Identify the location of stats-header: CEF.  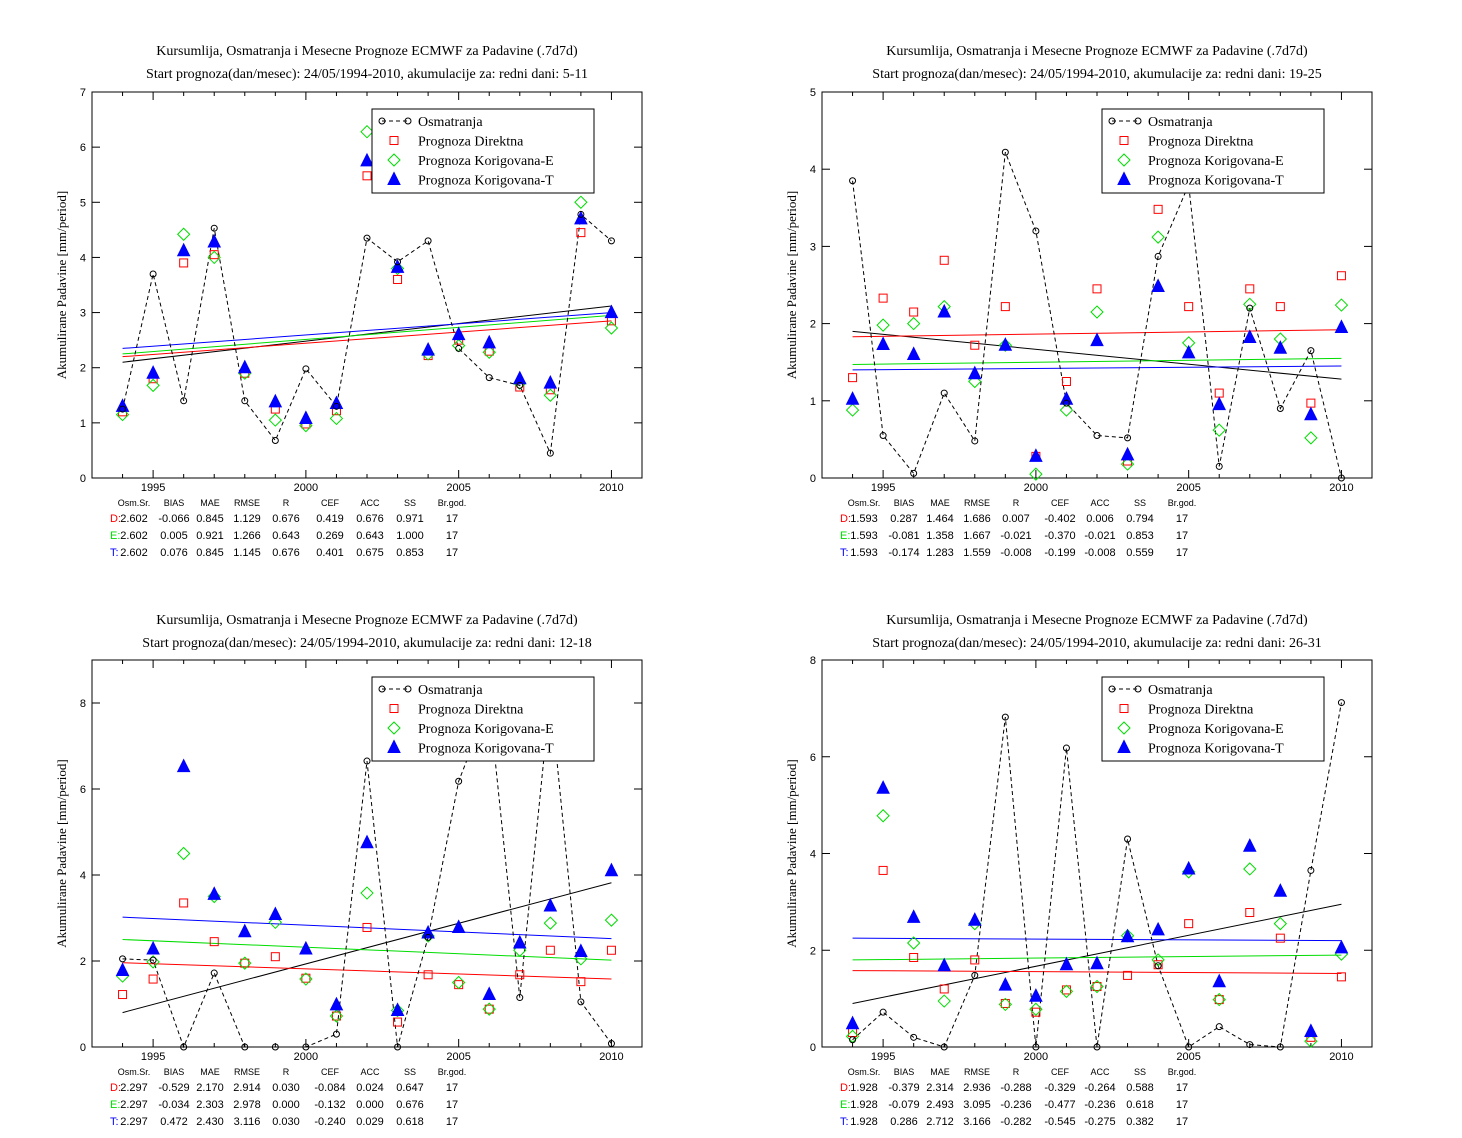
(330, 1072).